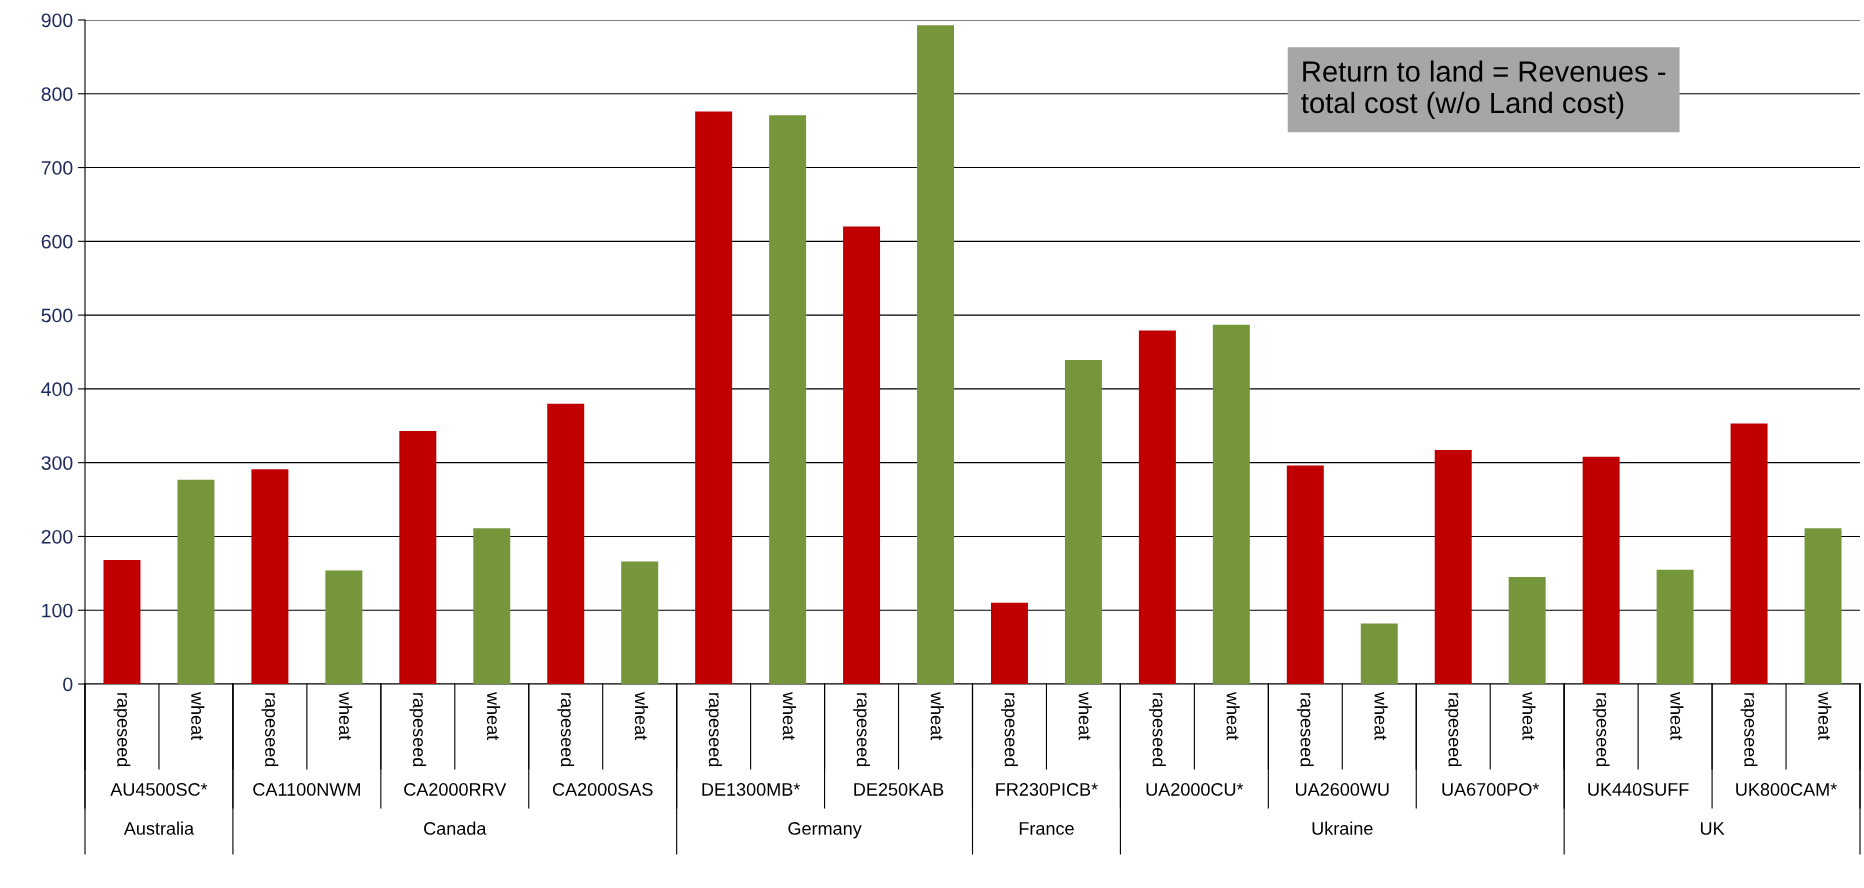 This screenshot has width=1864, height=888. Describe the element at coordinates (57, 389) in the screenshot. I see `y-tick-label: 400` at that location.